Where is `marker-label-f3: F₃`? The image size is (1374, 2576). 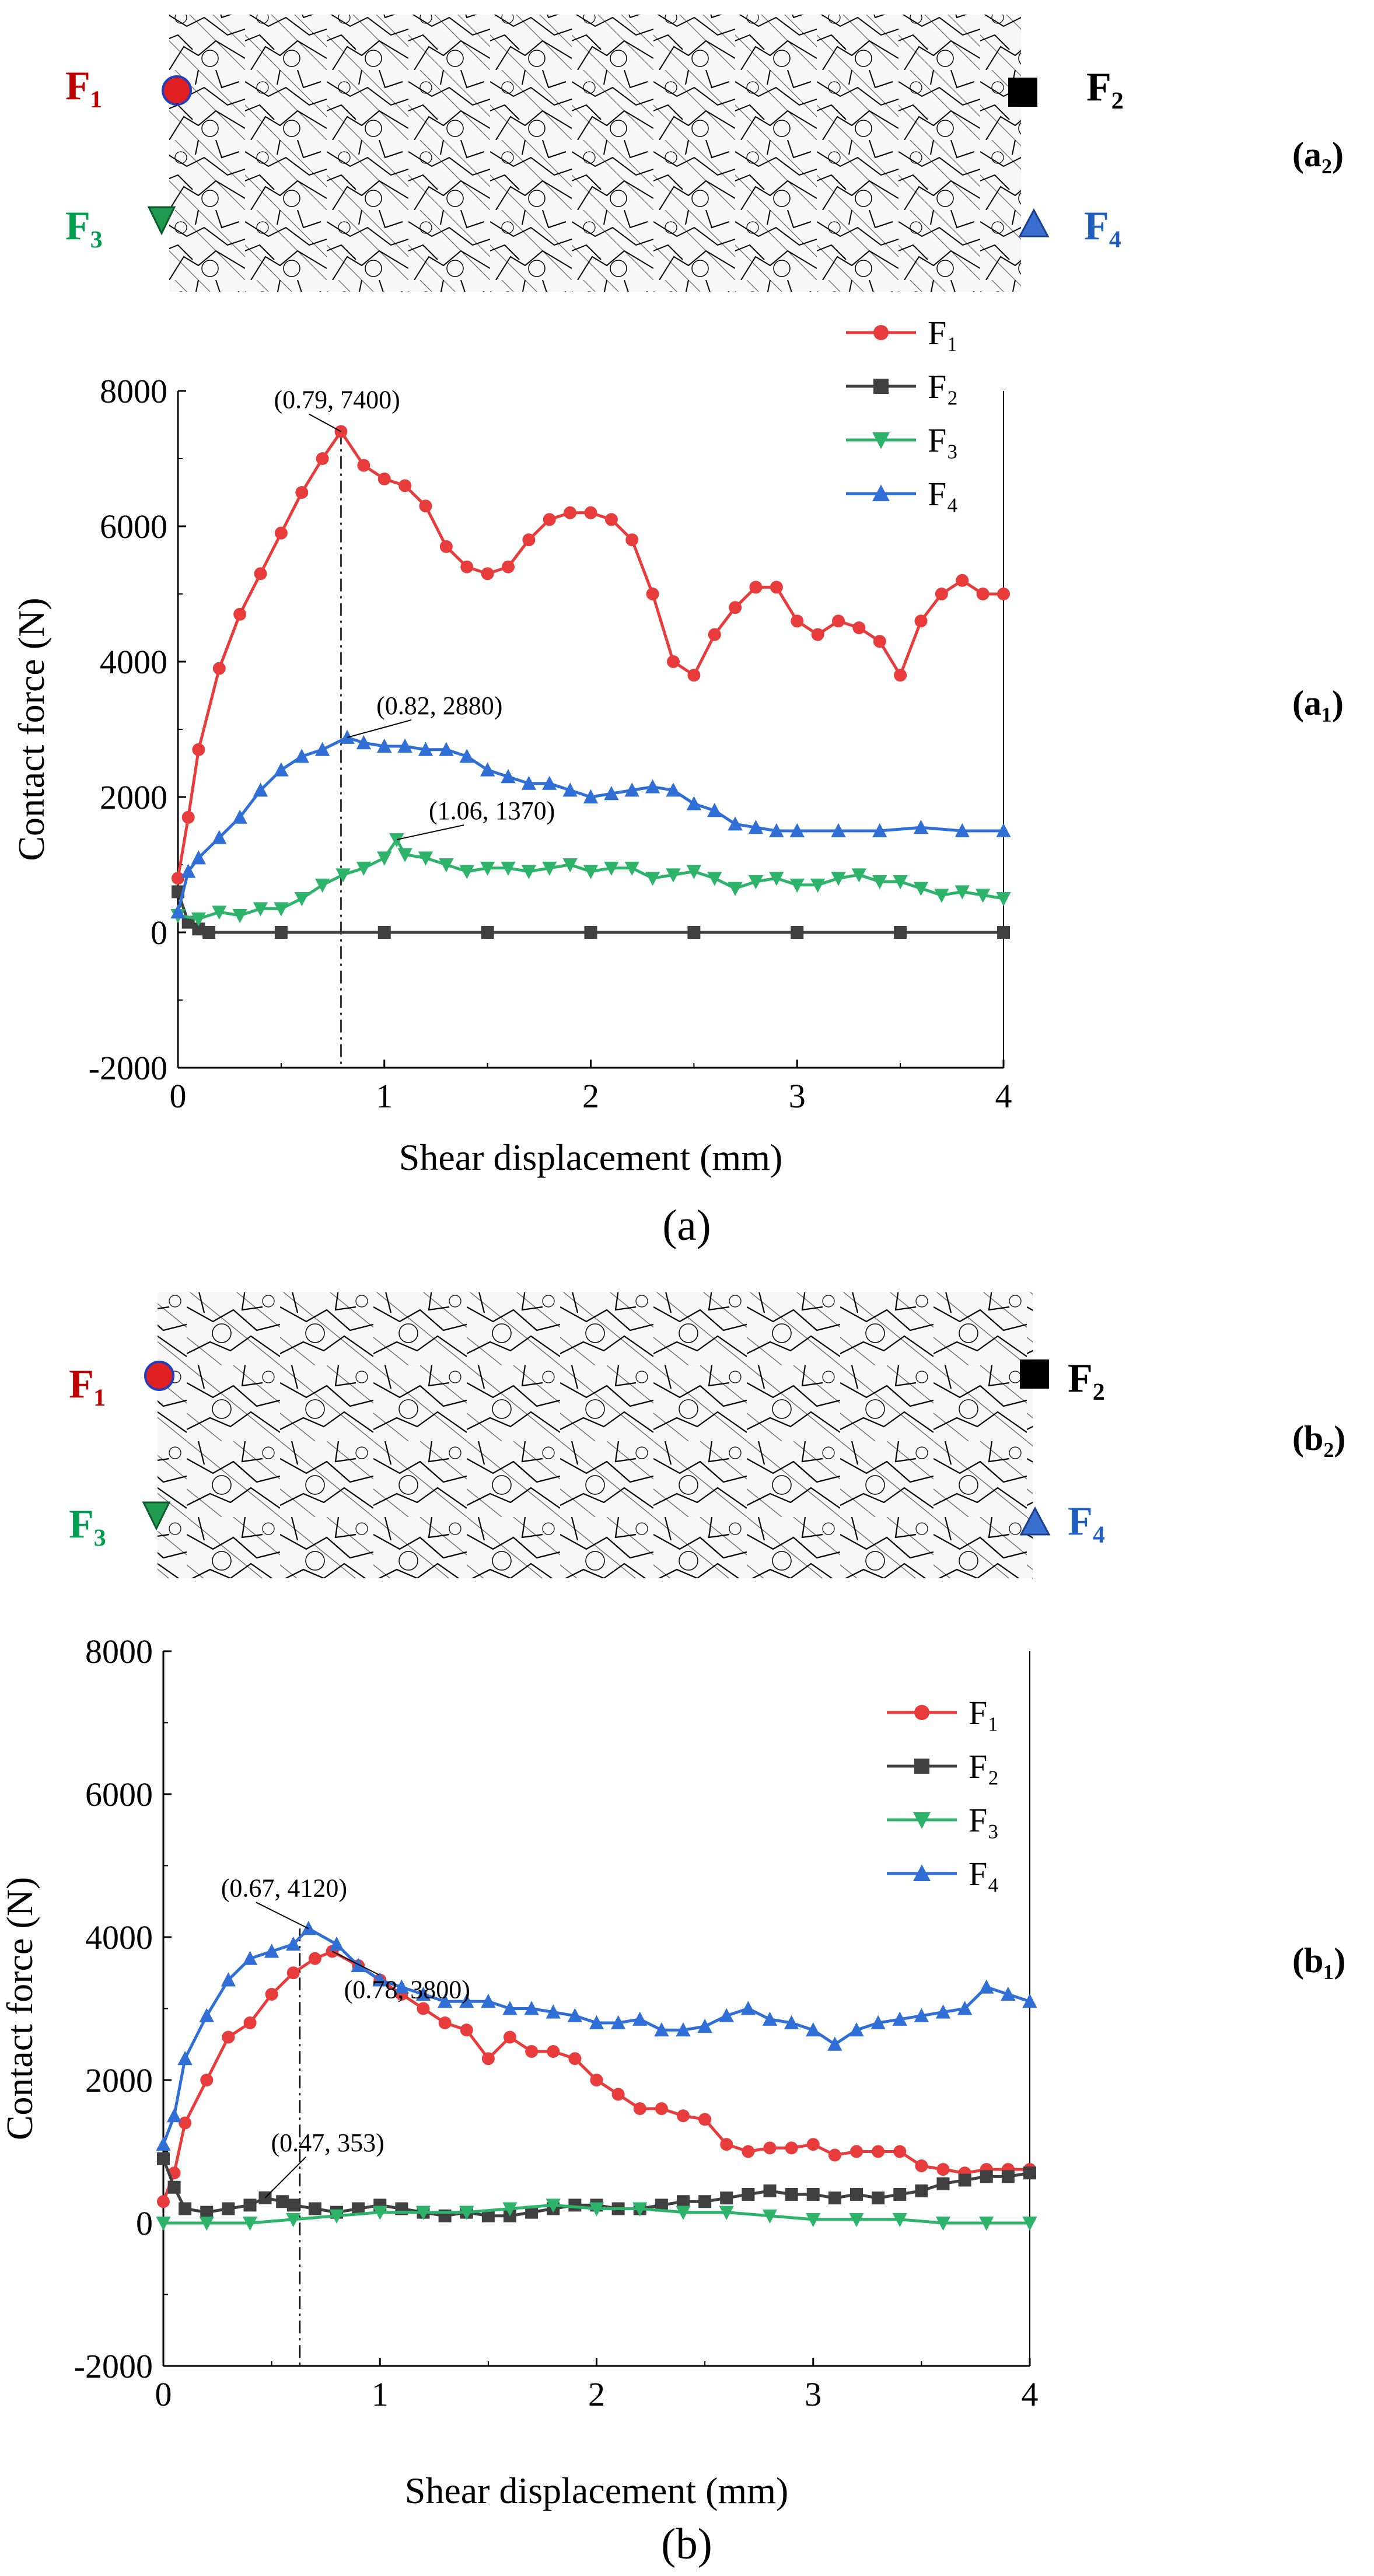
marker-label-f3: F₃ is located at coordinates (87, 1524).